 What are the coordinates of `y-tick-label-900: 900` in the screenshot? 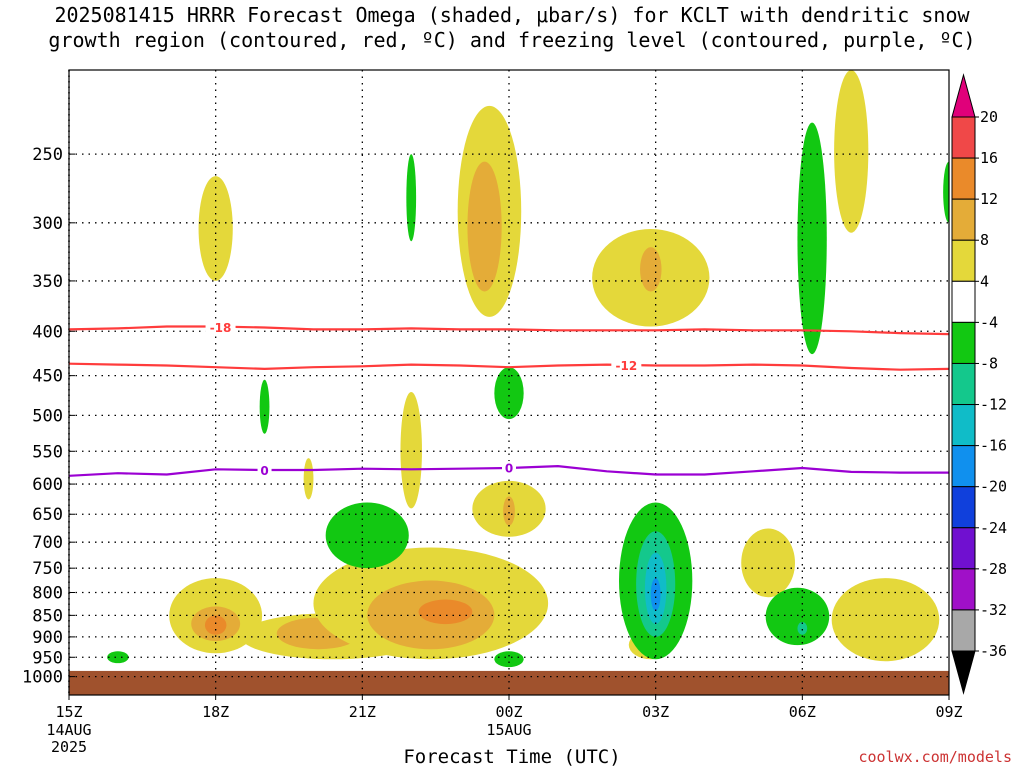 It's located at (47, 638).